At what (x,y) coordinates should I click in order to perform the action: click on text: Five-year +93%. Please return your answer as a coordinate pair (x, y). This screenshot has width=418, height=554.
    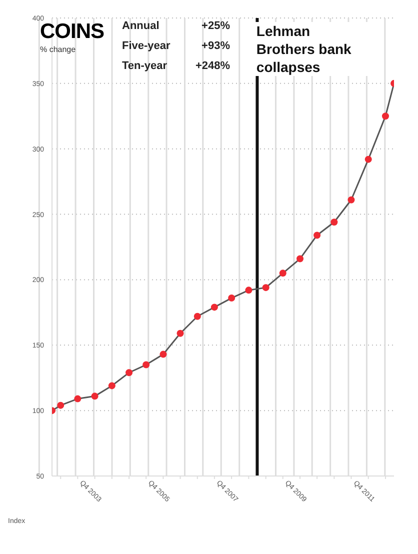
    Looking at the image, I should click on (176, 46).